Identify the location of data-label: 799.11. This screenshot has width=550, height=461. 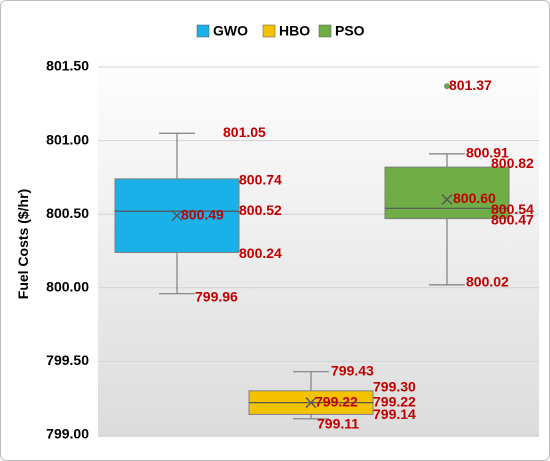
(338, 424).